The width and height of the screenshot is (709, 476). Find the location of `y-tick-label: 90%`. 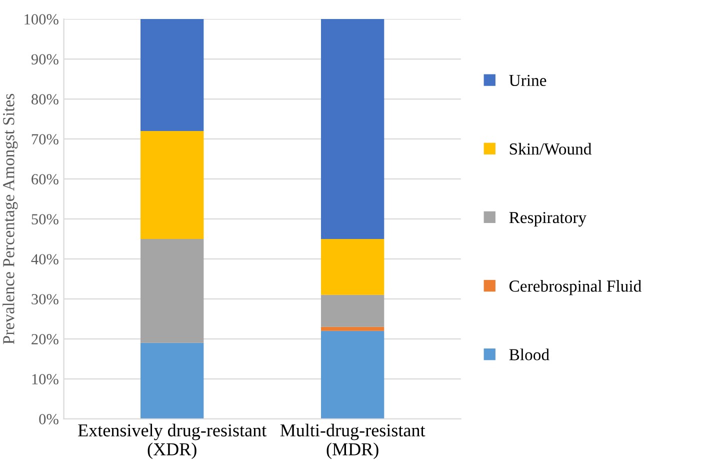

y-tick-label: 90% is located at coordinates (44, 59).